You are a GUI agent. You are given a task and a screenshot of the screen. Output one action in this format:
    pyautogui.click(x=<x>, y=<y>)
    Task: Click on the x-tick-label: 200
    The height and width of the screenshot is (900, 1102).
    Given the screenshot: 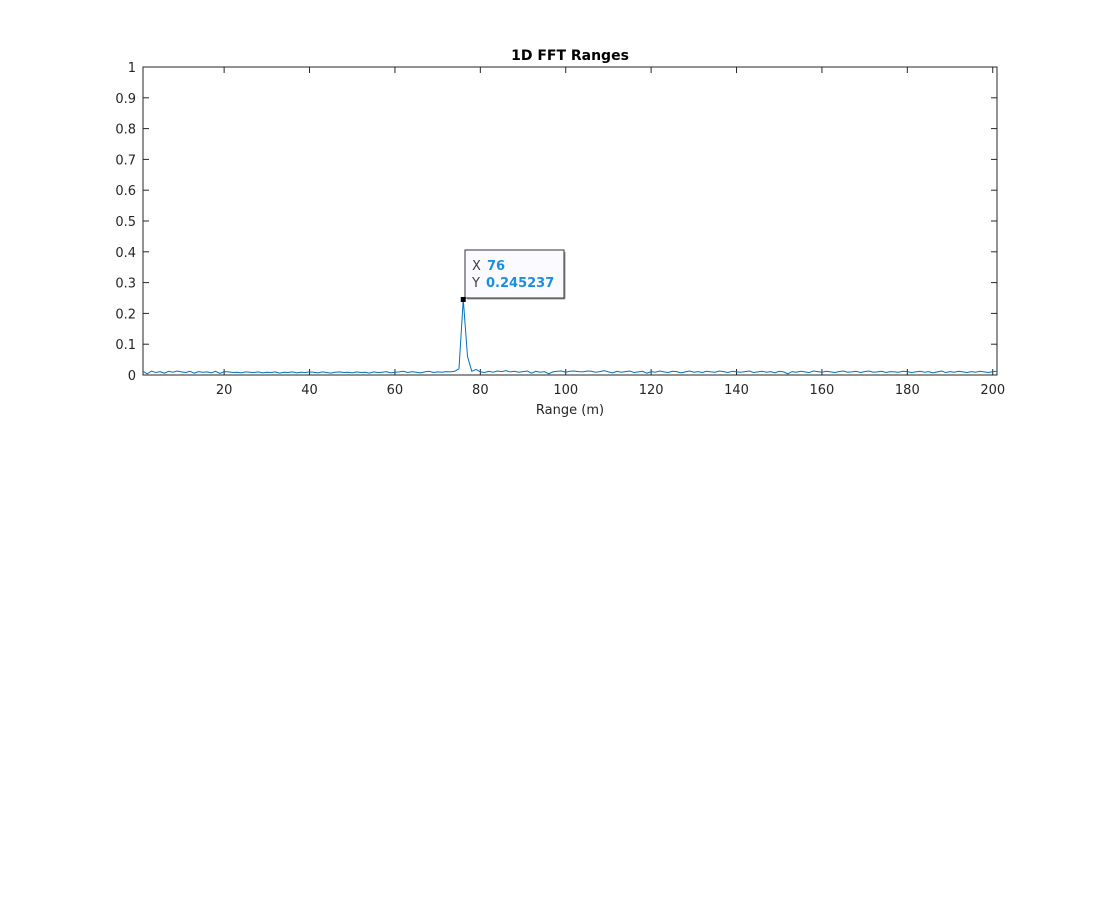 What is the action you would take?
    pyautogui.click(x=992, y=390)
    